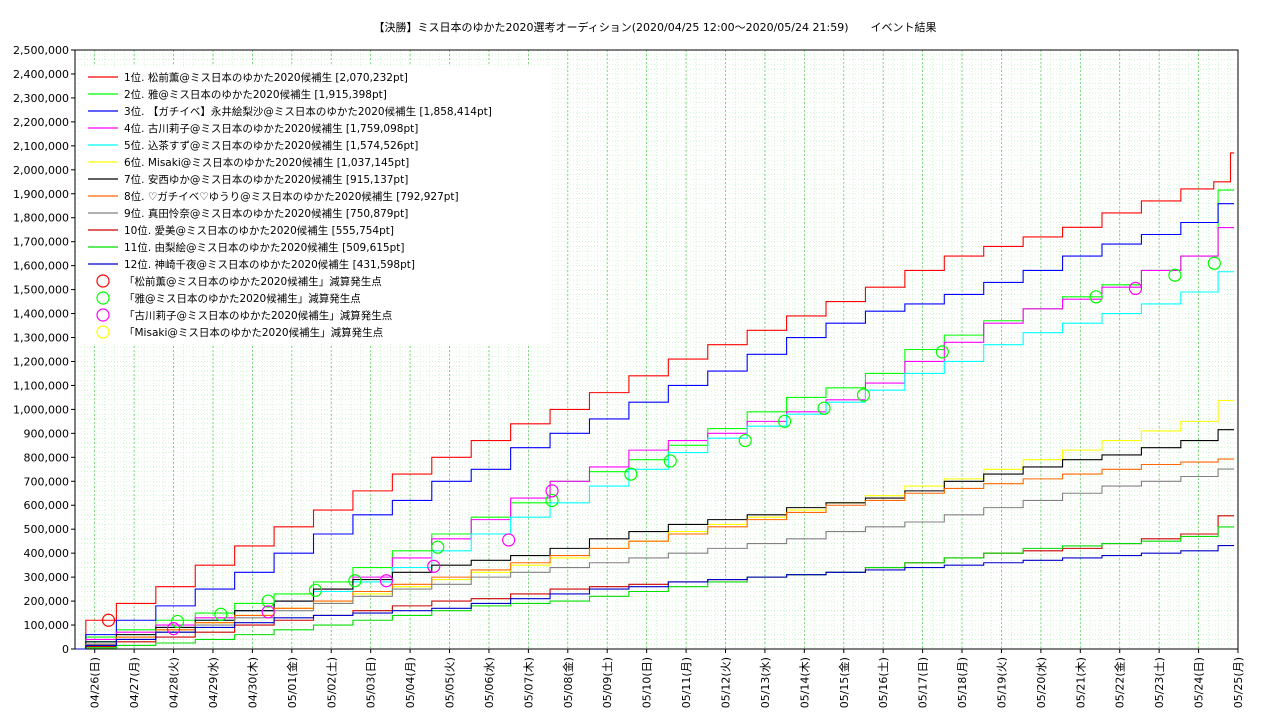 This screenshot has height=724, width=1280. What do you see at coordinates (331, 682) in the screenshot?
I see `x-tick-label: 05/02(土)` at bounding box center [331, 682].